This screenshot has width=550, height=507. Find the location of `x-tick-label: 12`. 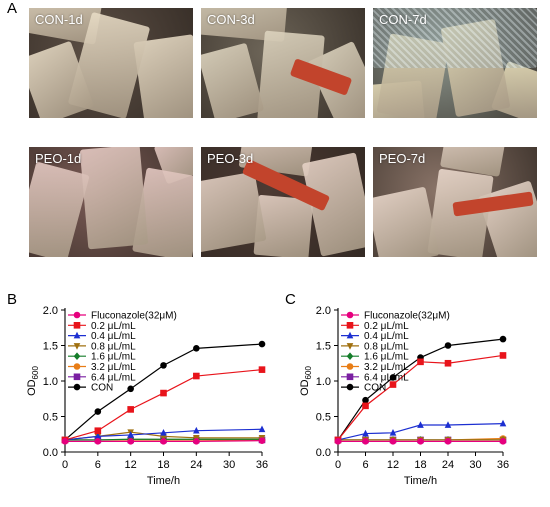

x-tick-label: 12 is located at coordinates (393, 465).